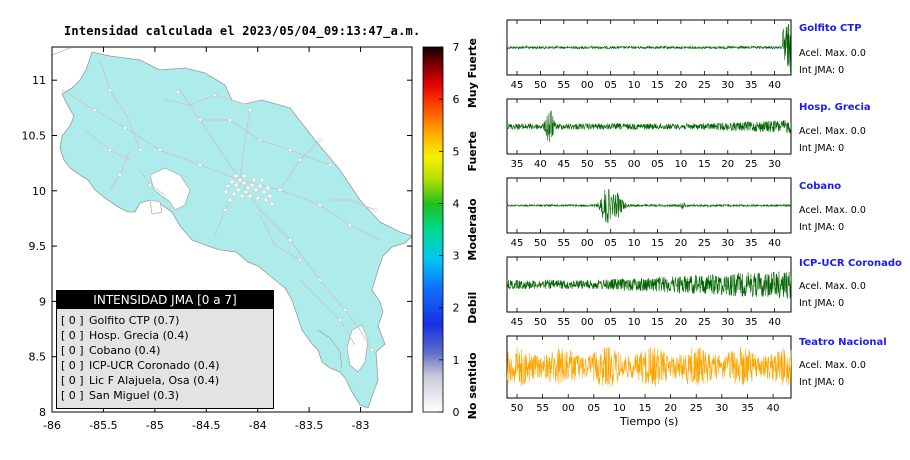  Describe the element at coordinates (103, 425) in the screenshot. I see `x-tick-label: -85.5` at that location.